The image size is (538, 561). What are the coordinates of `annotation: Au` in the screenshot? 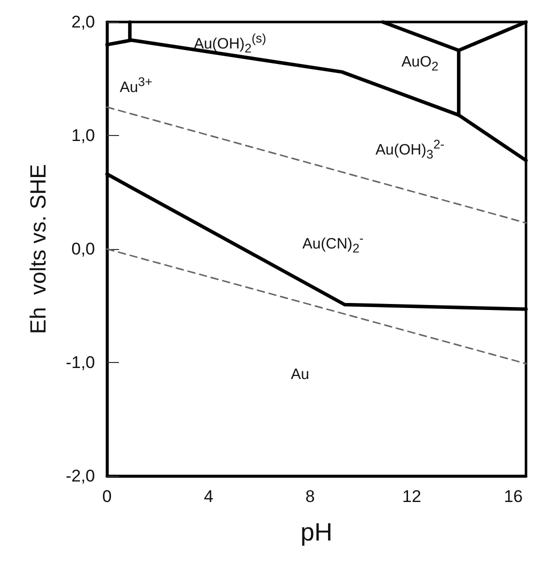 It's located at (300, 375).